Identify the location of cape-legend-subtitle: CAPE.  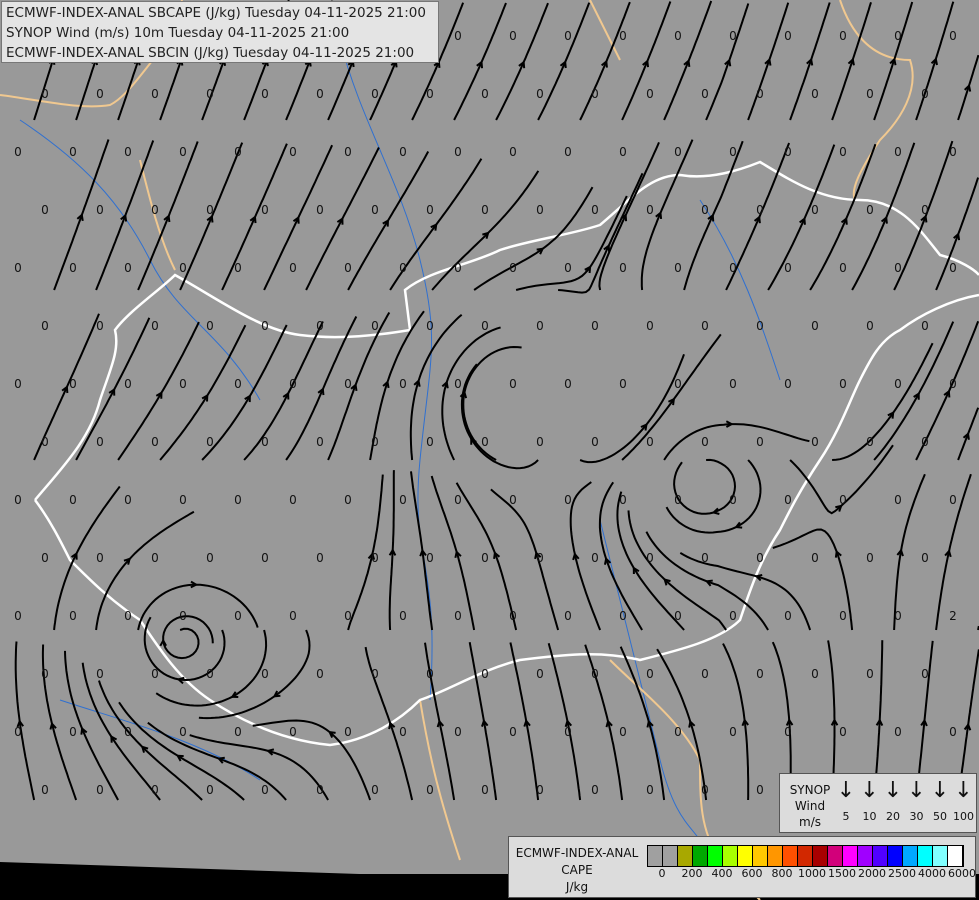
(577, 870).